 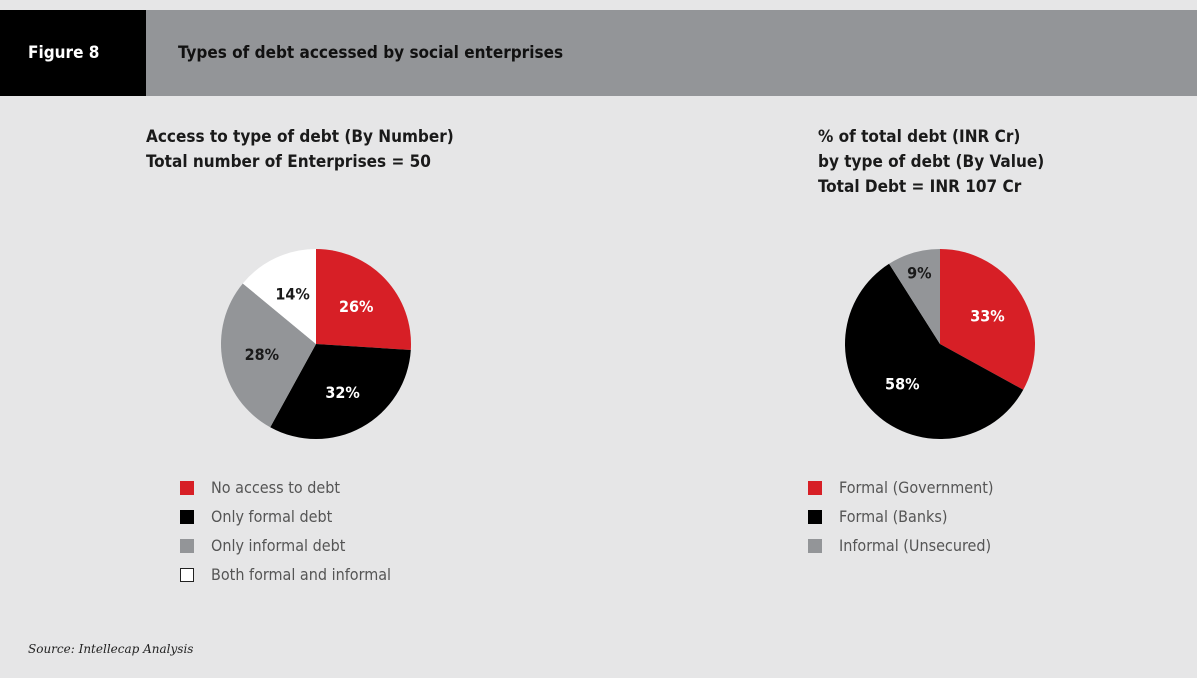 I want to click on pie-slice-label-4: 14%, so click(x=292, y=294).